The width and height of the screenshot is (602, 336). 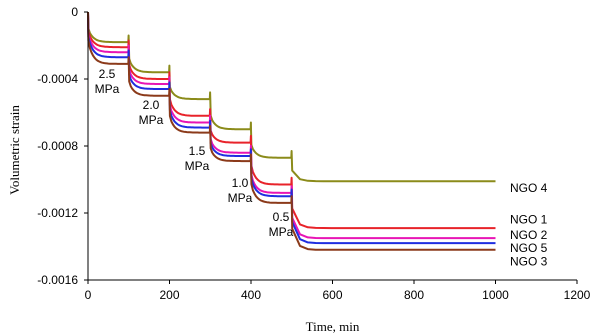 I want to click on y-tick-label: -0.0004, so click(x=57, y=79).